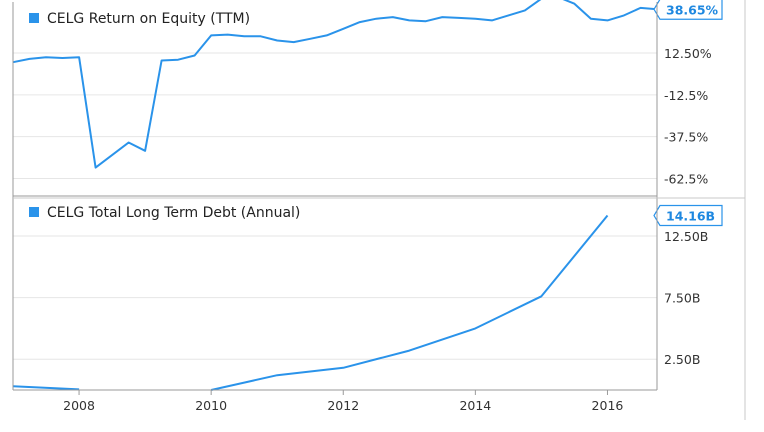  I want to click on roe-last-value: 38.65%, so click(692, 9).